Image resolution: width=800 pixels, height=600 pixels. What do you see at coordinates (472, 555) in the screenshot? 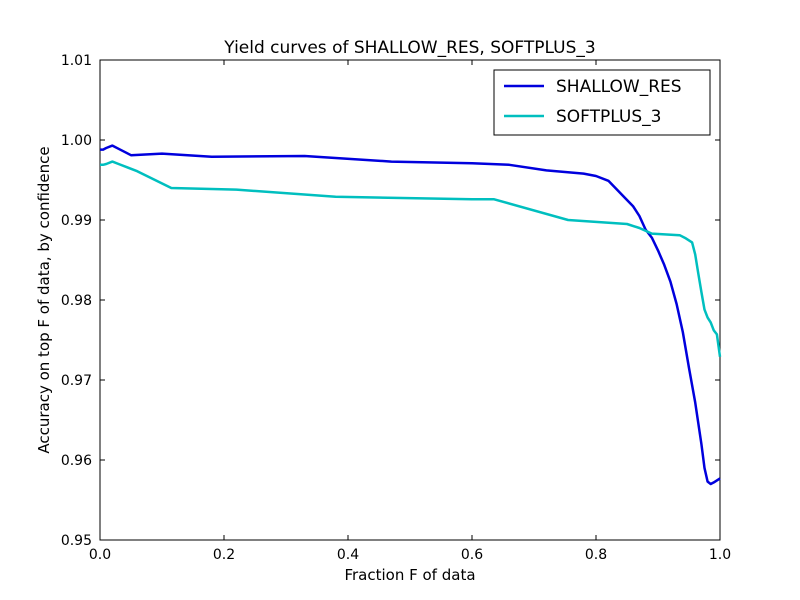
I see `x-tick-label: 0.6` at bounding box center [472, 555].